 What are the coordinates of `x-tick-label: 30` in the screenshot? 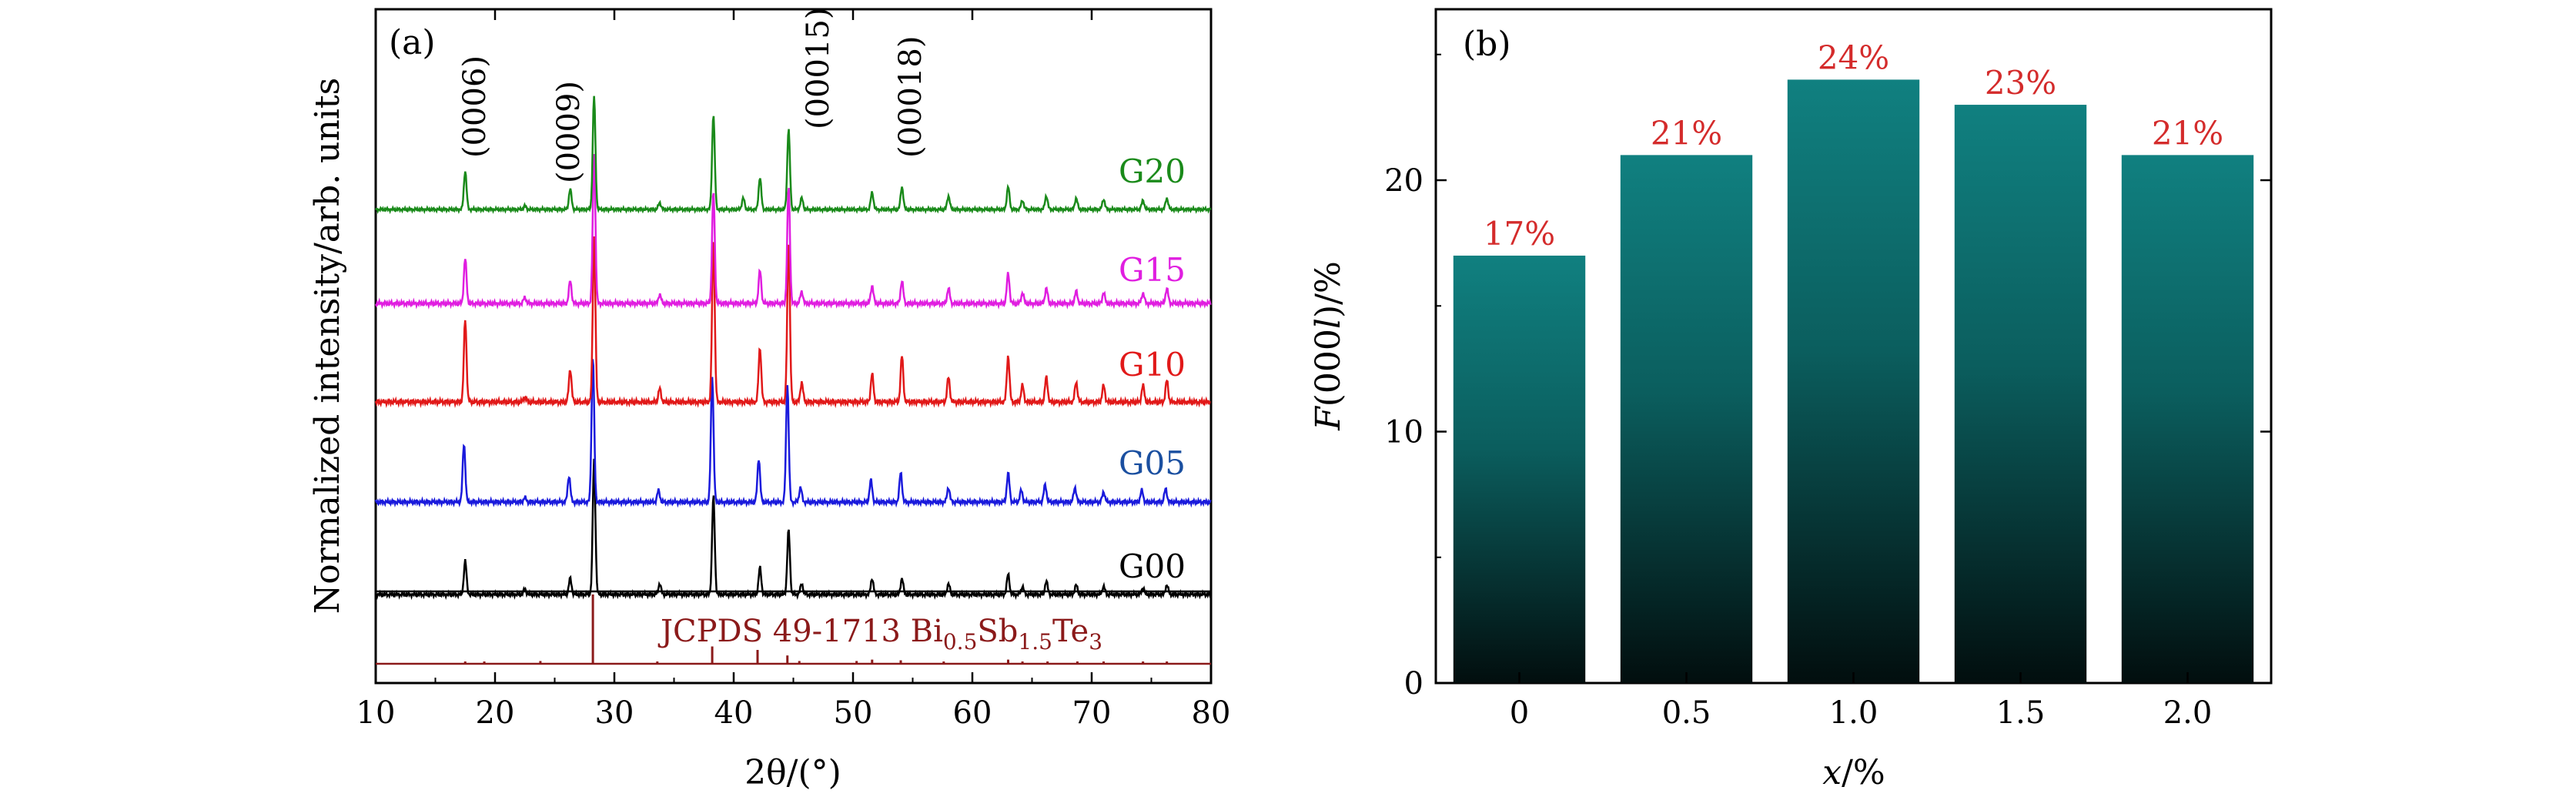 It's located at (615, 713).